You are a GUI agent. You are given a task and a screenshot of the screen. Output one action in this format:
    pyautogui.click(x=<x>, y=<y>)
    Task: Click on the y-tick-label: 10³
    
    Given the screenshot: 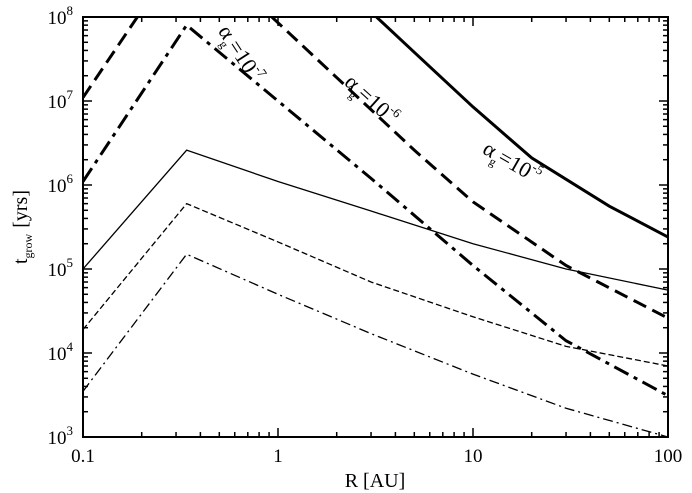 What is the action you would take?
    pyautogui.click(x=61, y=436)
    